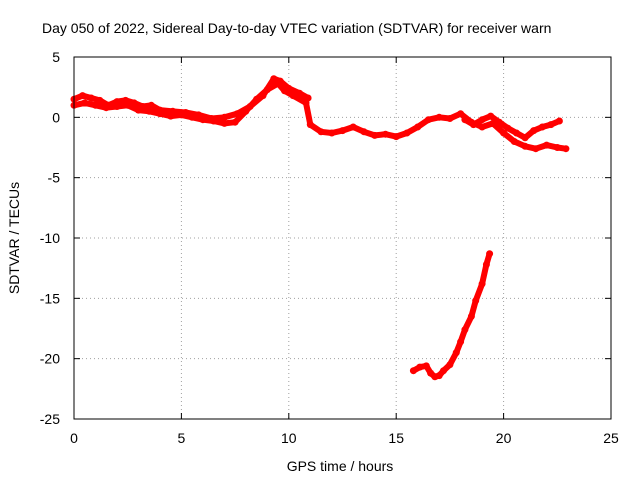  Describe the element at coordinates (74, 438) in the screenshot. I see `x-tick-label: 0` at that location.